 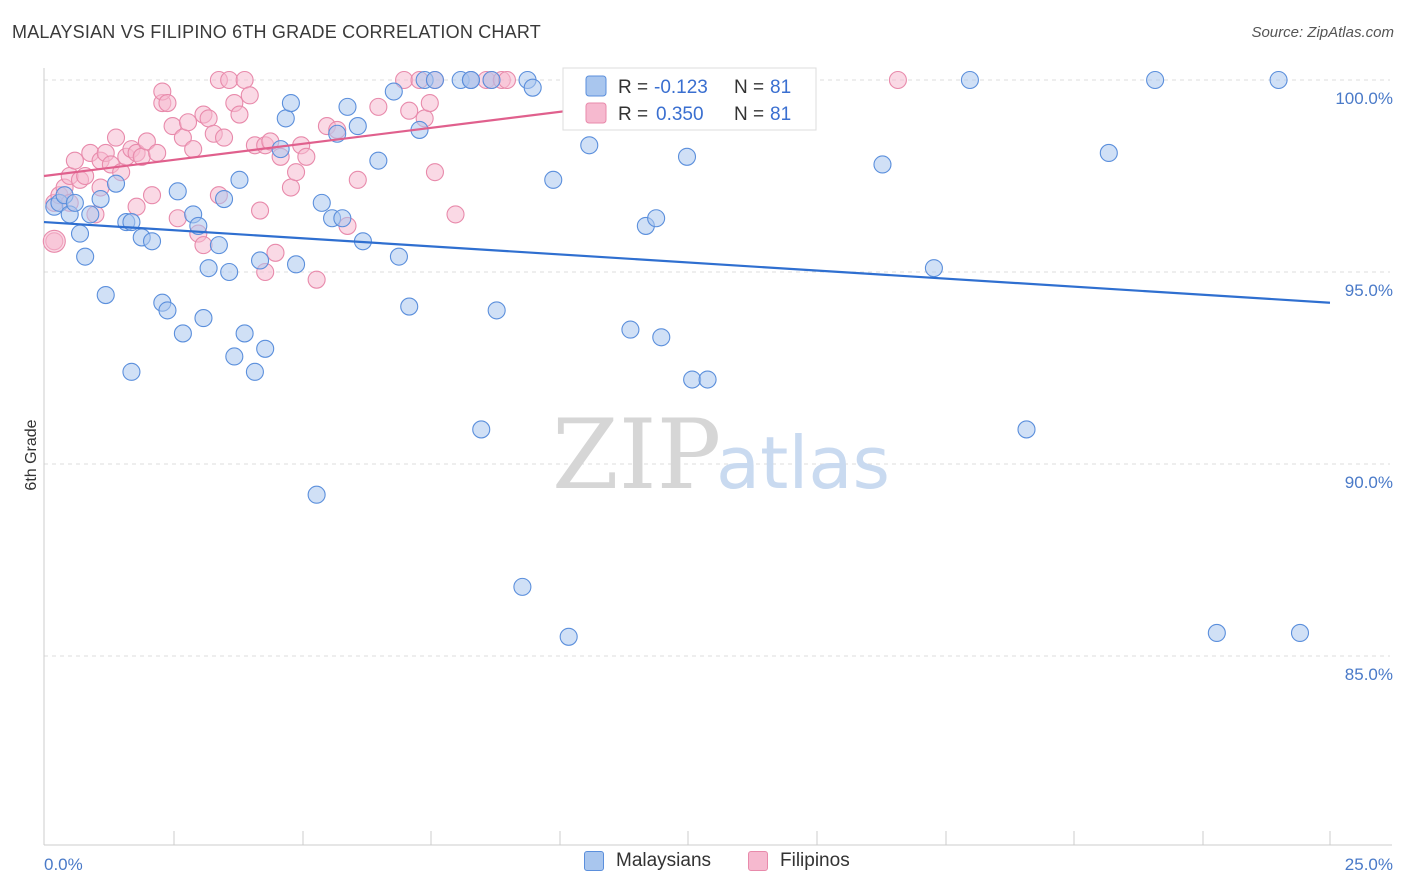 I want to click on watermark: ZIP atlas, so click(x=721, y=455).